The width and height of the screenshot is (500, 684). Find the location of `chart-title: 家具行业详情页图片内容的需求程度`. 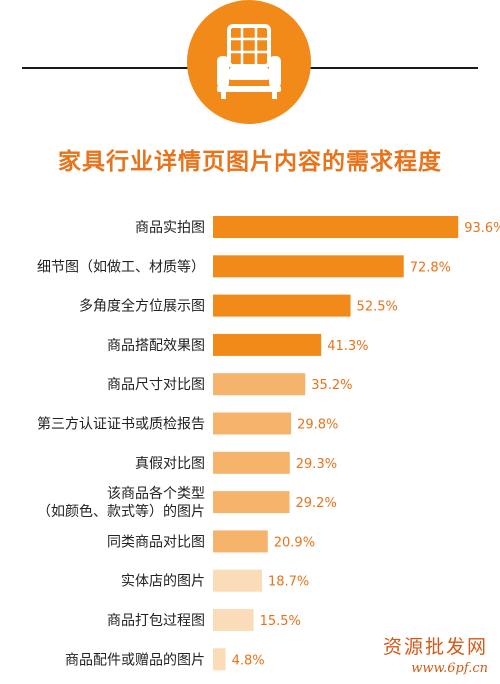

chart-title: 家具行业详情页图片内容的需求程度 is located at coordinates (250, 162).